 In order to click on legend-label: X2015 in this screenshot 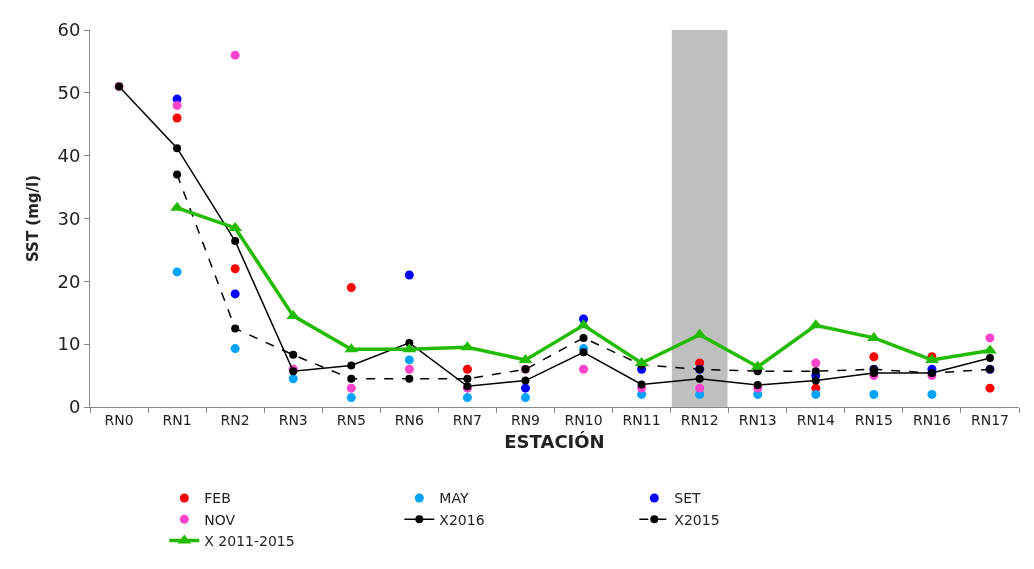, I will do `click(697, 519)`.